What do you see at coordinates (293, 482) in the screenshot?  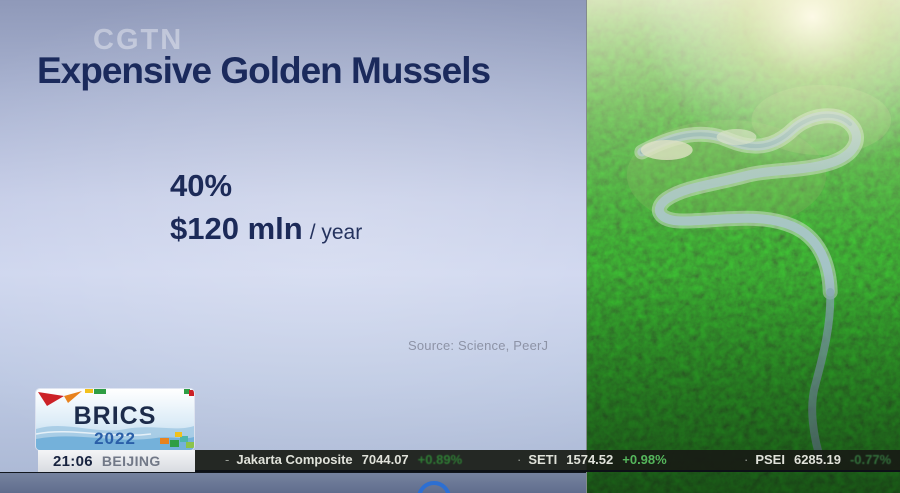 I see `bottom-strip` at bounding box center [293, 482].